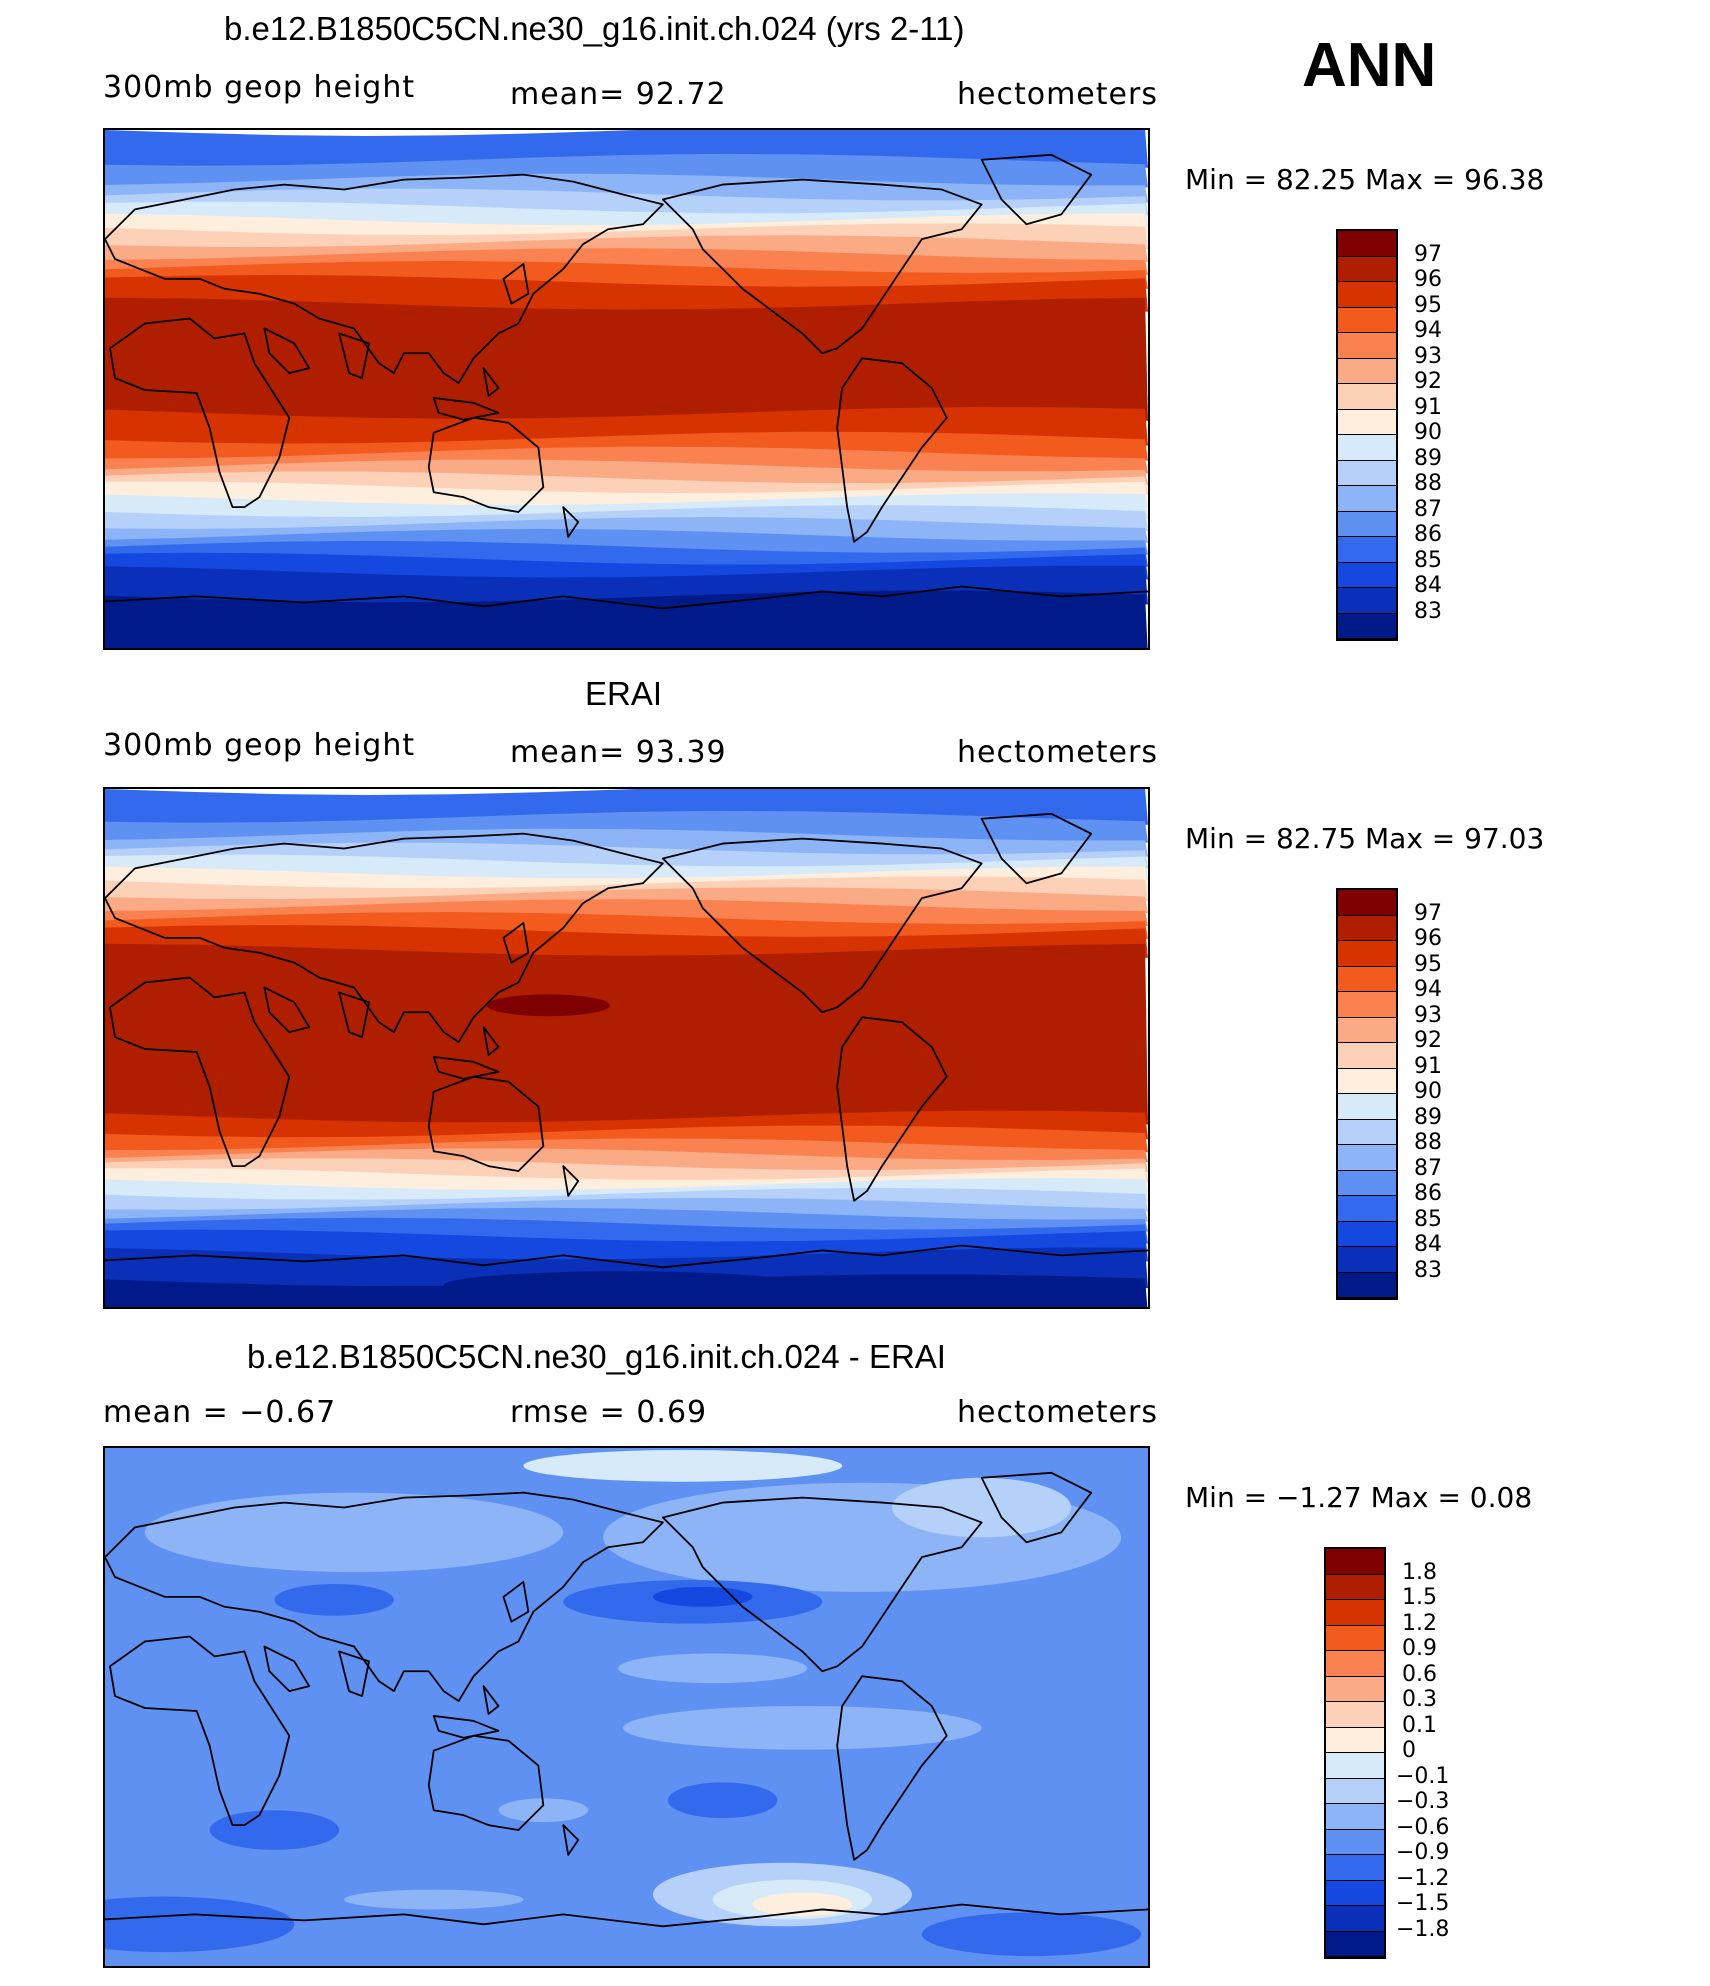 The height and width of the screenshot is (1986, 1710). I want to click on colorbar-label: 1.8, so click(1419, 1572).